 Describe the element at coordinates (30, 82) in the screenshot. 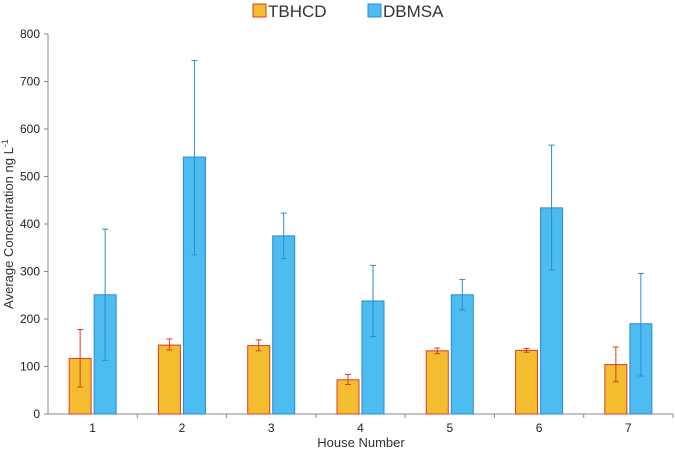

I see `y-tick-label: 700` at that location.